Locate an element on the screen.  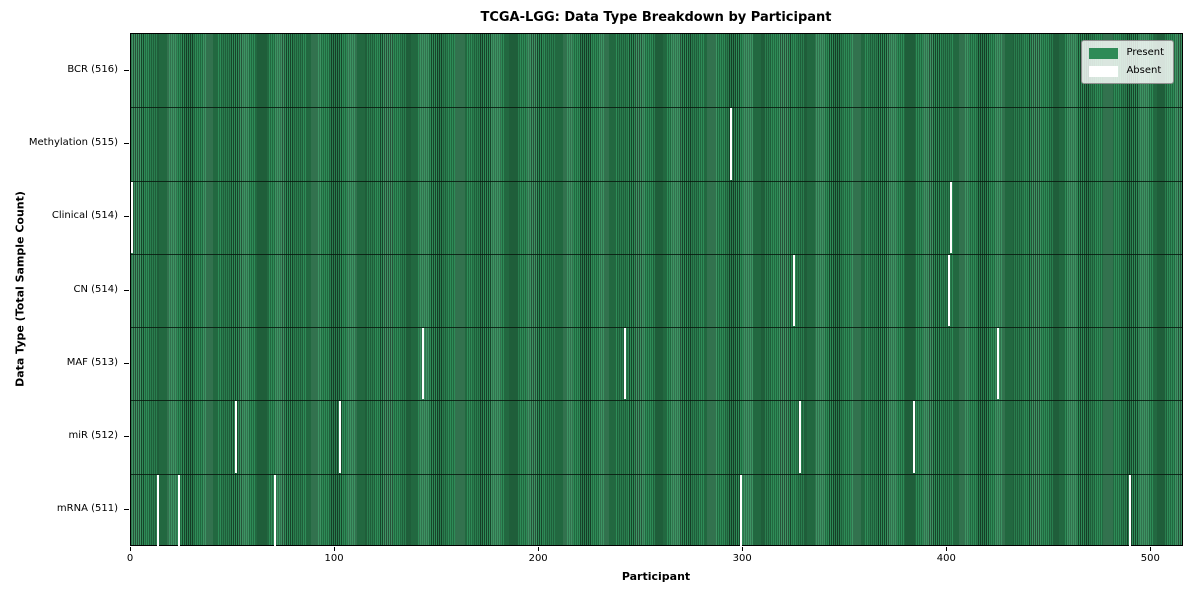
present-swatch-icon is located at coordinates (1104, 53).